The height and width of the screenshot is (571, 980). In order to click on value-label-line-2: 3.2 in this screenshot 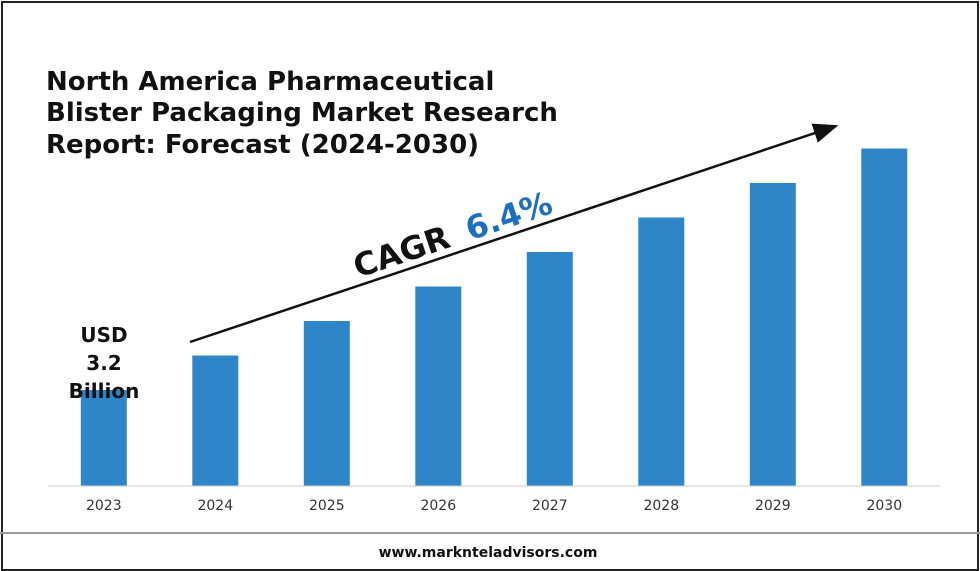, I will do `click(103, 363)`.